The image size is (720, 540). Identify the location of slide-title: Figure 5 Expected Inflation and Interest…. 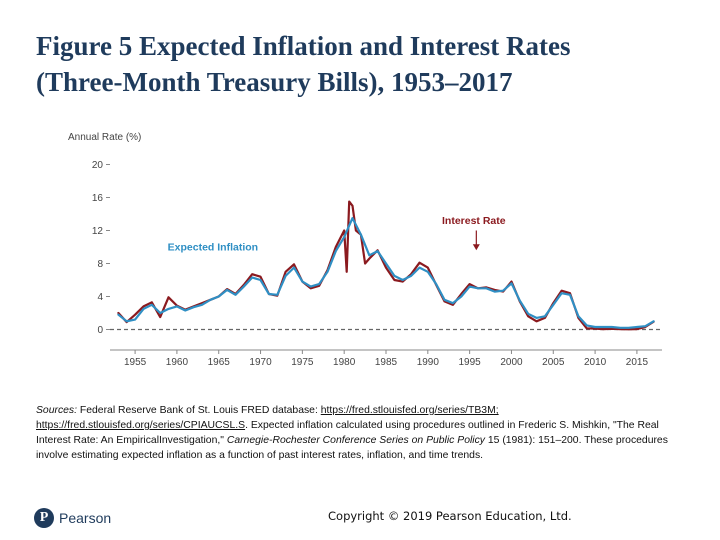
(366, 64).